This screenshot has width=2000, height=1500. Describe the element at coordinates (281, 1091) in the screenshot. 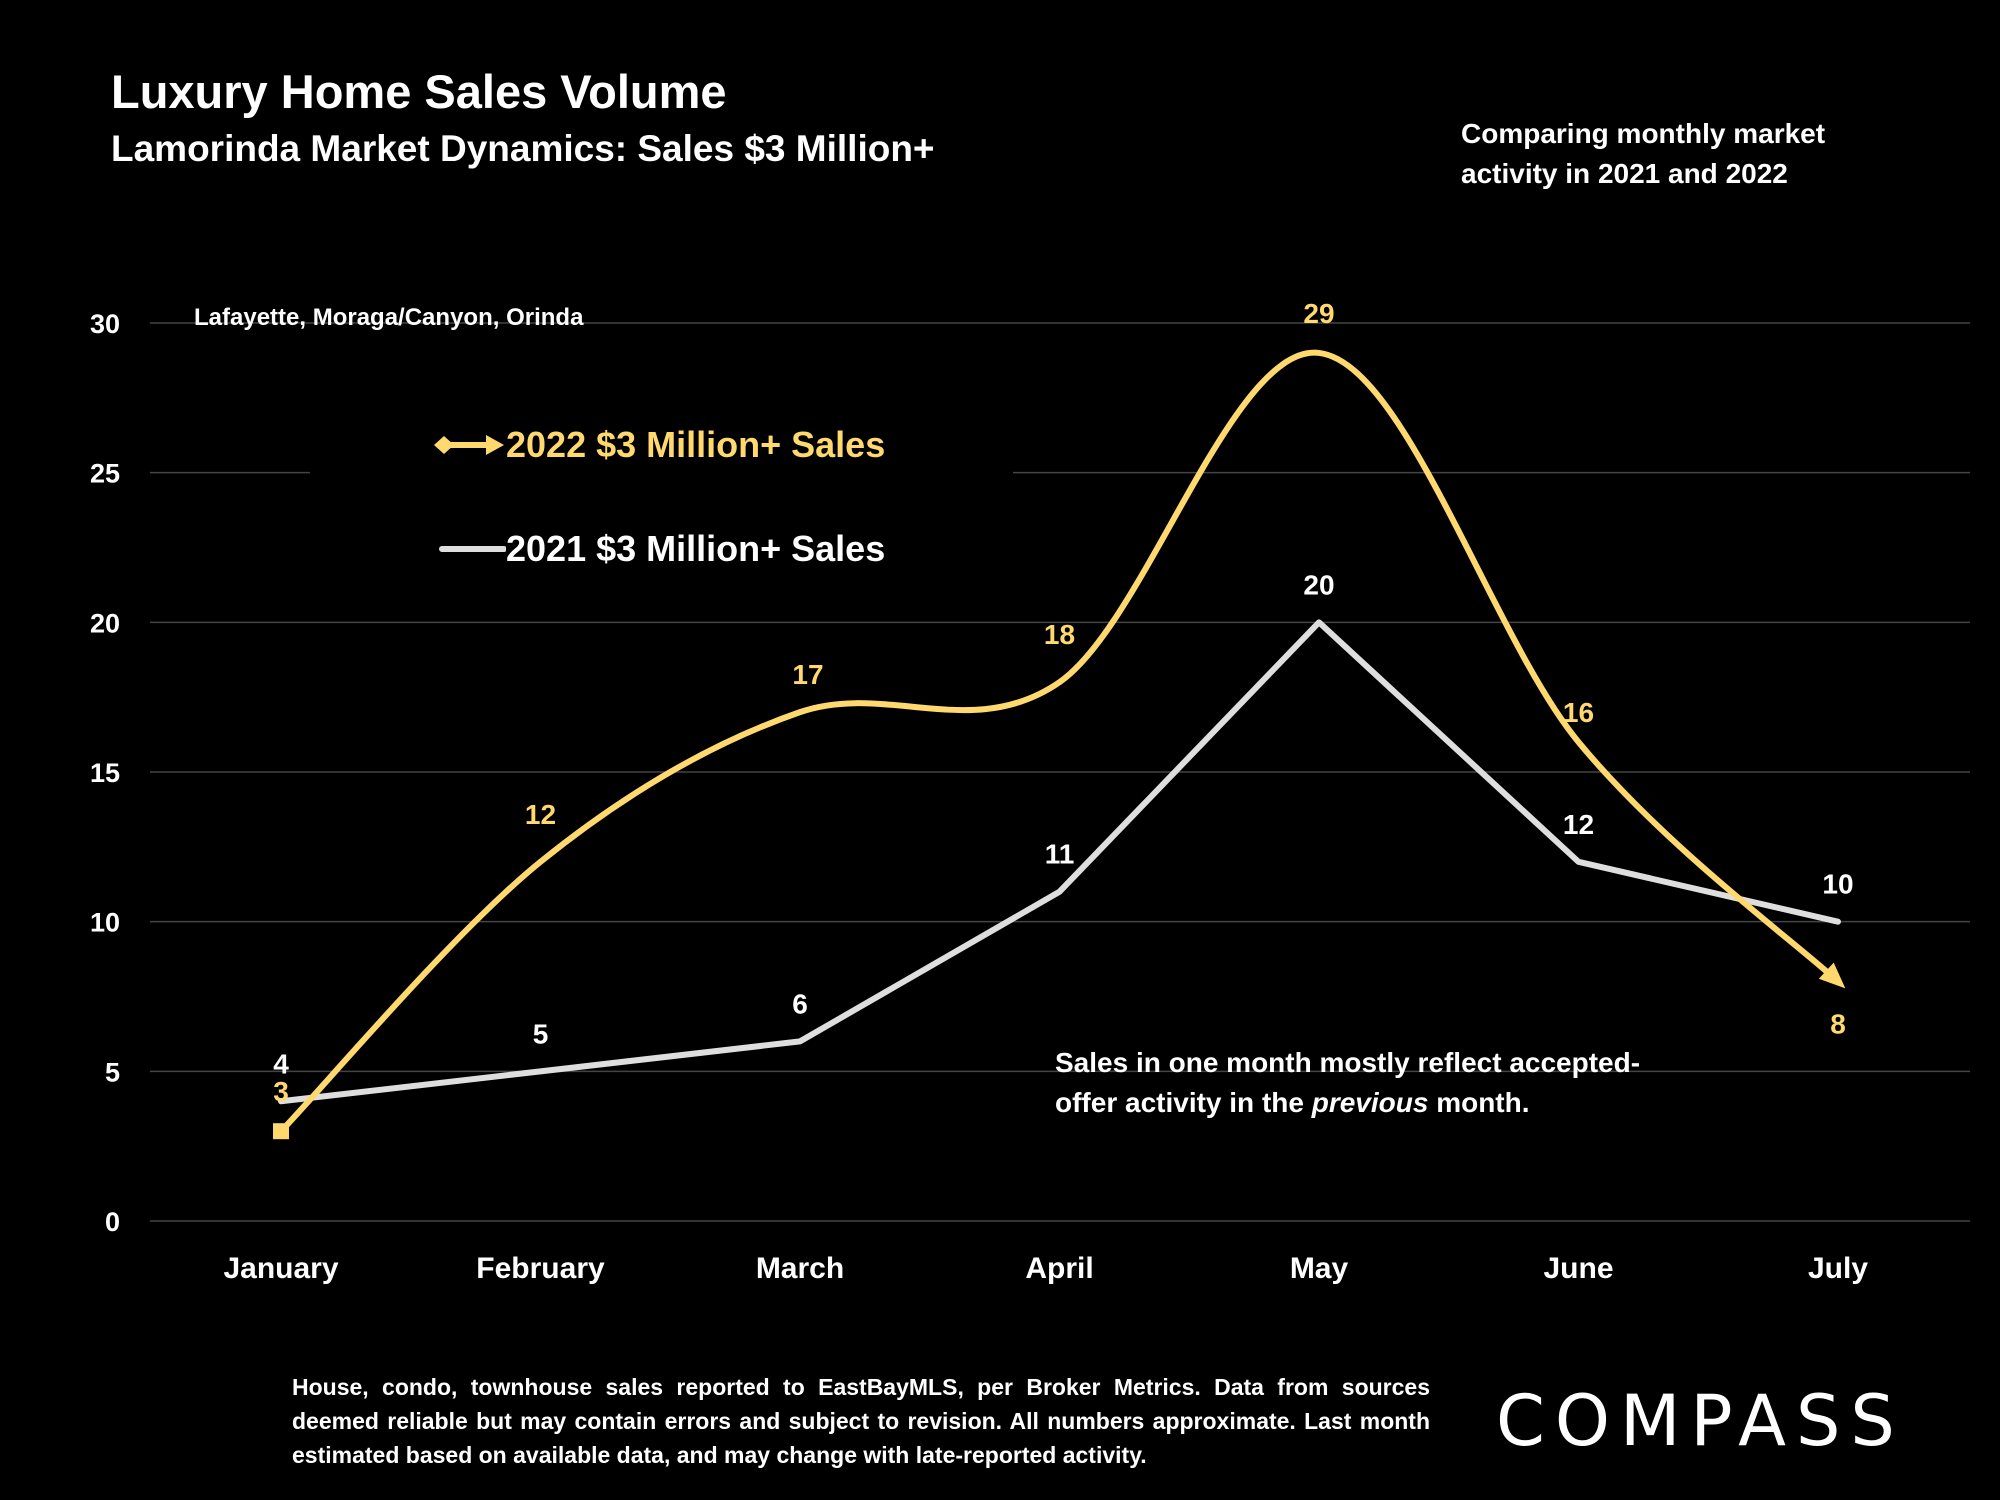

I see `data-label-2022: 3` at that location.